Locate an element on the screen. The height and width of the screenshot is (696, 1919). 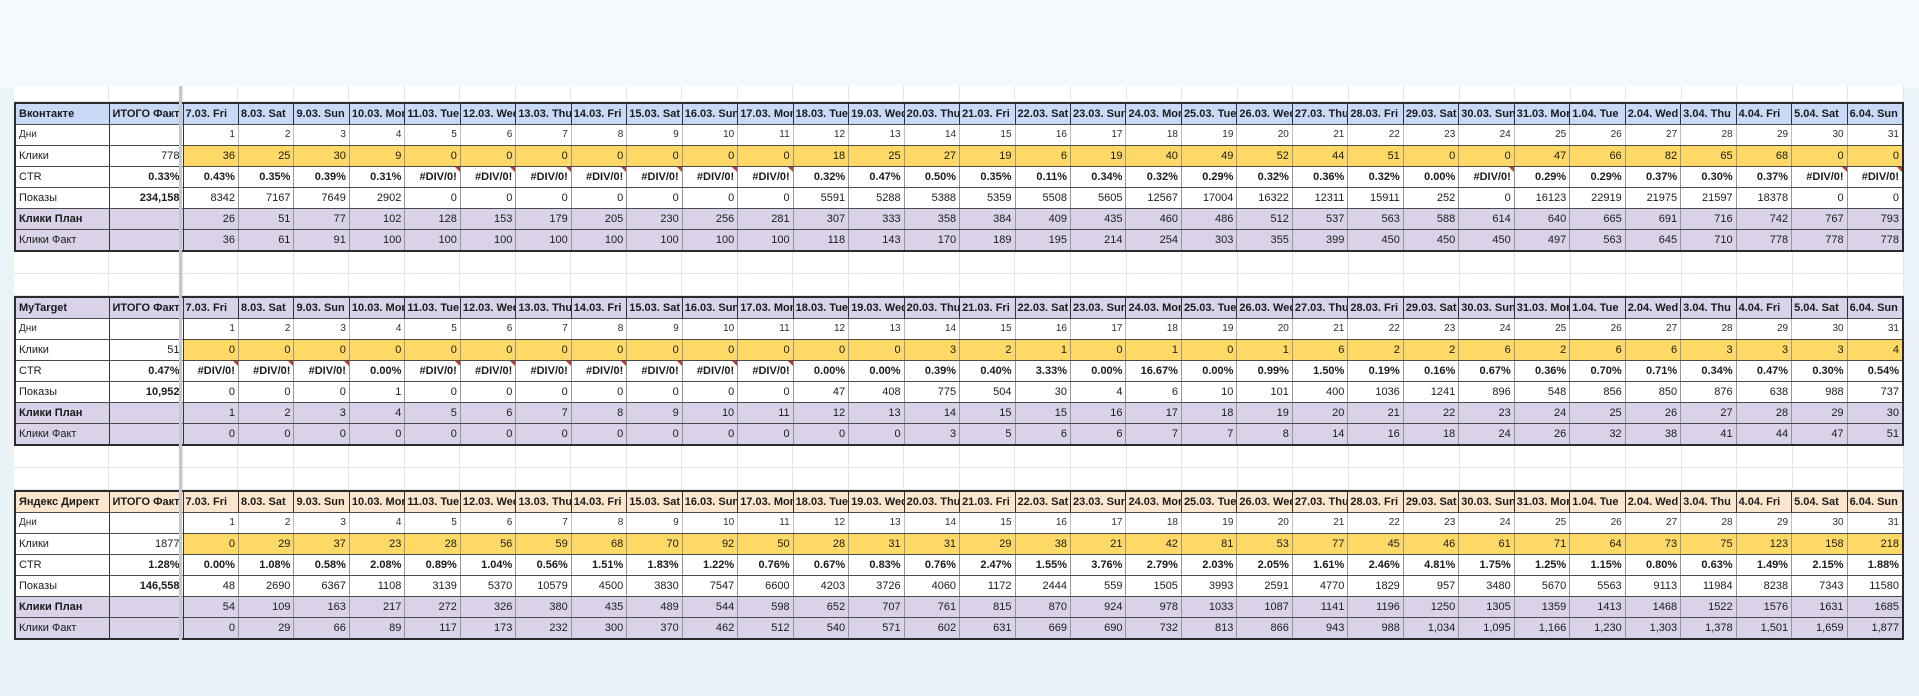
day-number-cell: 14 is located at coordinates (932, 523).